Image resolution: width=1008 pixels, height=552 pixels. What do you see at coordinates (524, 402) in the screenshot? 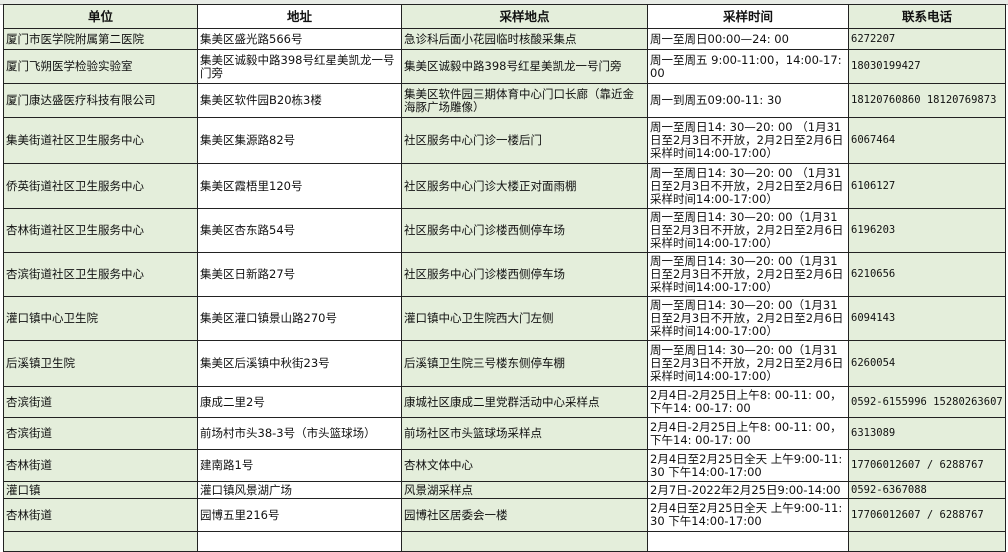
I see `cell-sampling-site: 康城社区康成二里党群活动中心采样点` at bounding box center [524, 402].